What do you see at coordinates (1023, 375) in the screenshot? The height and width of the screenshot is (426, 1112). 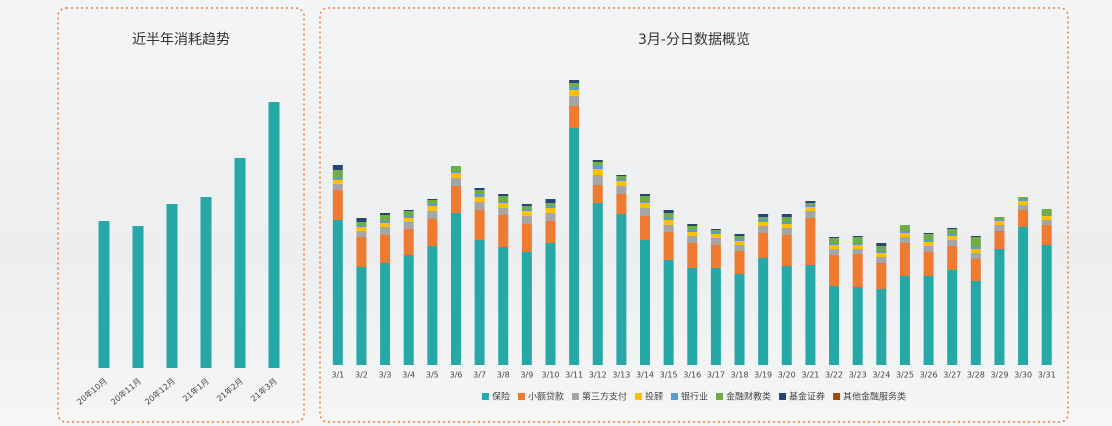 I see `x-tick-label: 3/30` at bounding box center [1023, 375].